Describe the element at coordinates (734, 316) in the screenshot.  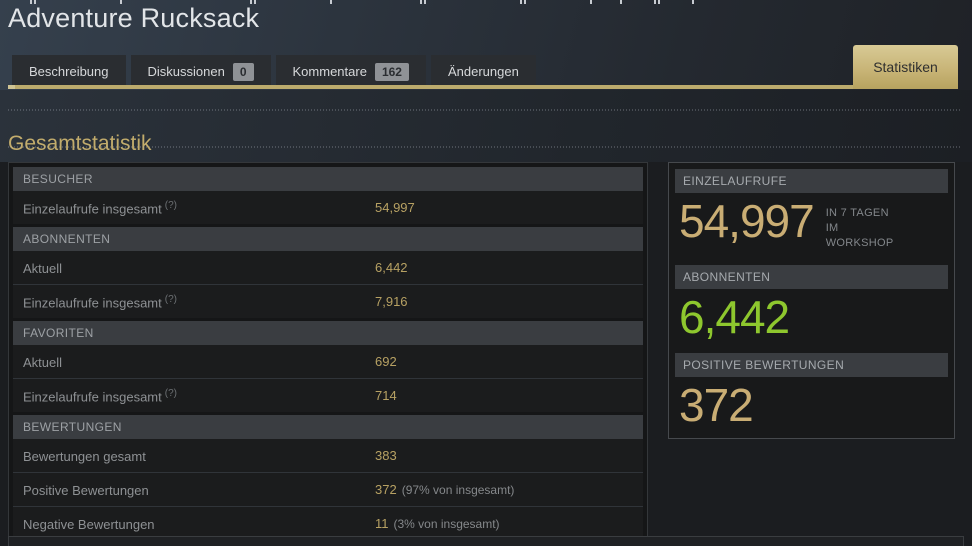
I see `summary-card-value: 6,442` at that location.